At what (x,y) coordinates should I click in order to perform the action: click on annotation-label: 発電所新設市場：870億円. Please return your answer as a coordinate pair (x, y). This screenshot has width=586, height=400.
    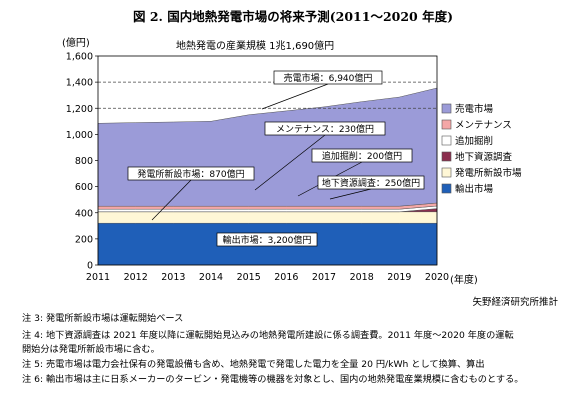
    Looking at the image, I should click on (190, 174).